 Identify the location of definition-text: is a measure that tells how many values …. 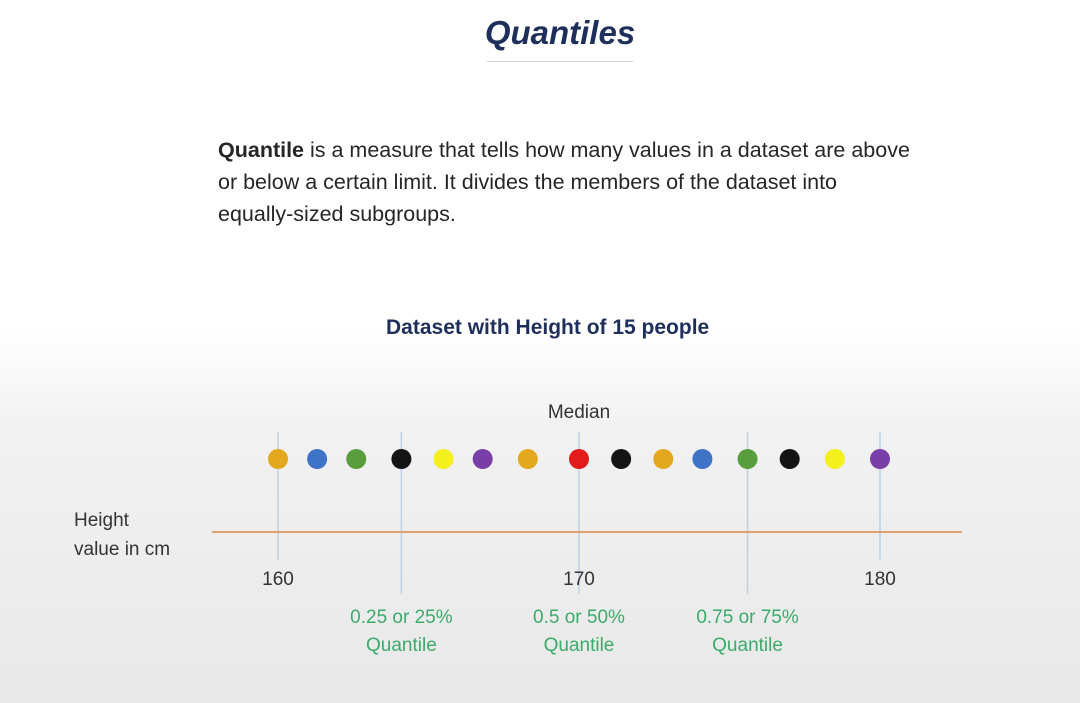
(564, 182).